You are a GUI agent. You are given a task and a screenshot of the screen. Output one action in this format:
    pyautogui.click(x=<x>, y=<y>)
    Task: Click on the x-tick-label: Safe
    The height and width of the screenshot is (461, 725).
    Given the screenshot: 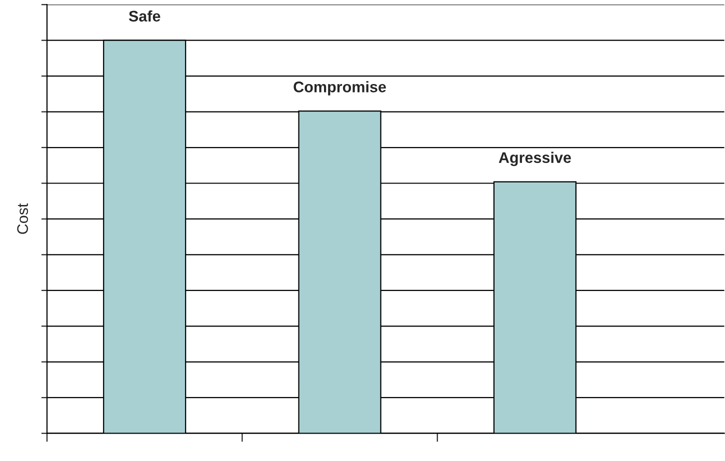 What is the action you would take?
    pyautogui.click(x=144, y=16)
    